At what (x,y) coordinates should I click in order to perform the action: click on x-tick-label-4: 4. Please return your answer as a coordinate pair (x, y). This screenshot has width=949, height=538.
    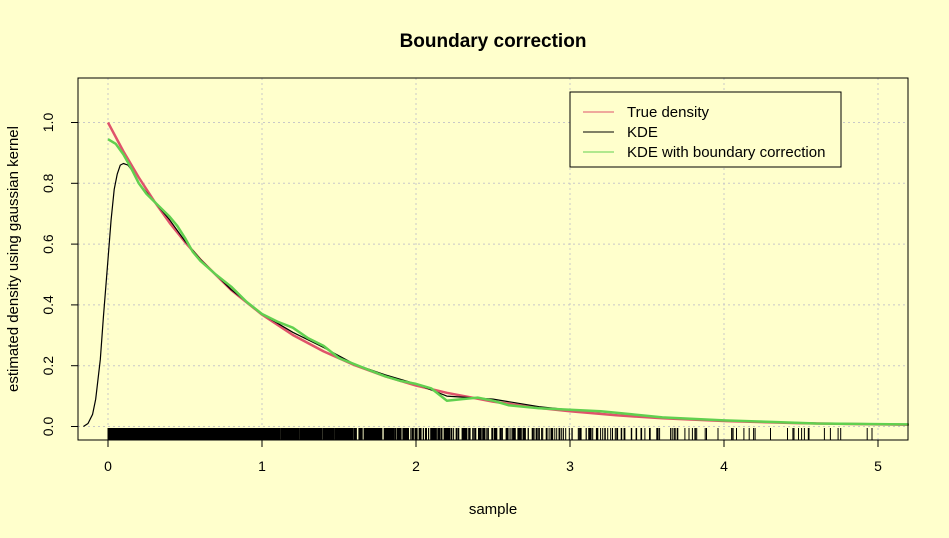
    Looking at the image, I should click on (724, 466).